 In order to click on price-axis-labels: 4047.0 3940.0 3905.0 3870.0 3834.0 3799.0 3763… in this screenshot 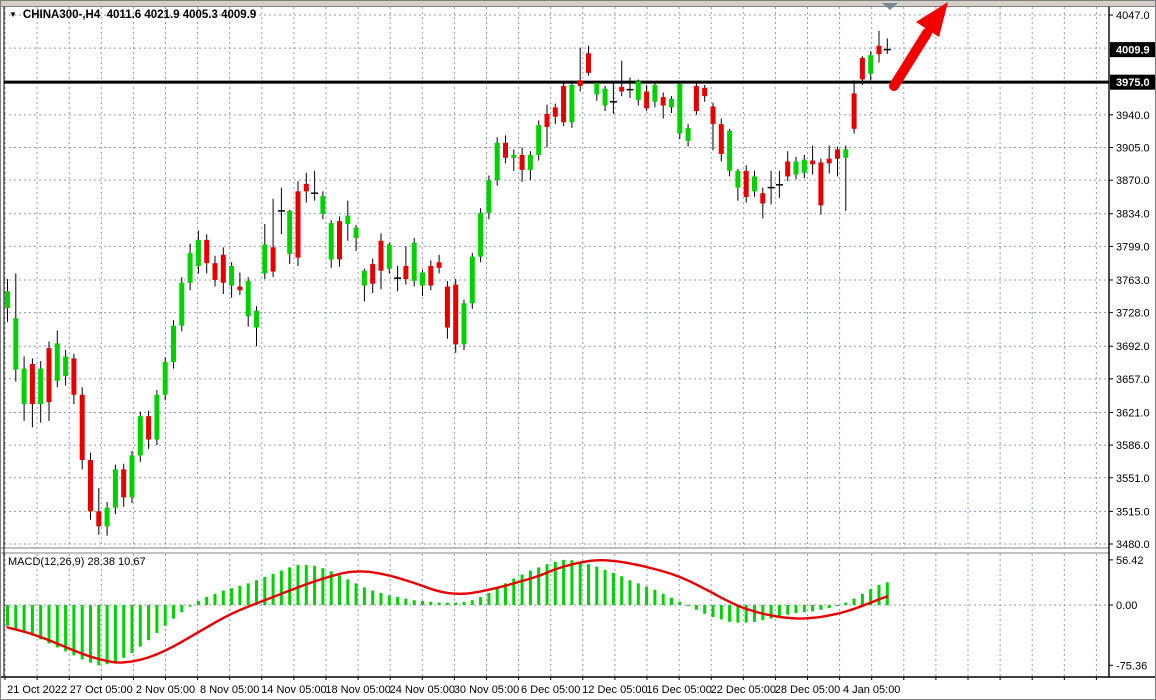, I will do `click(1129, 280)`.